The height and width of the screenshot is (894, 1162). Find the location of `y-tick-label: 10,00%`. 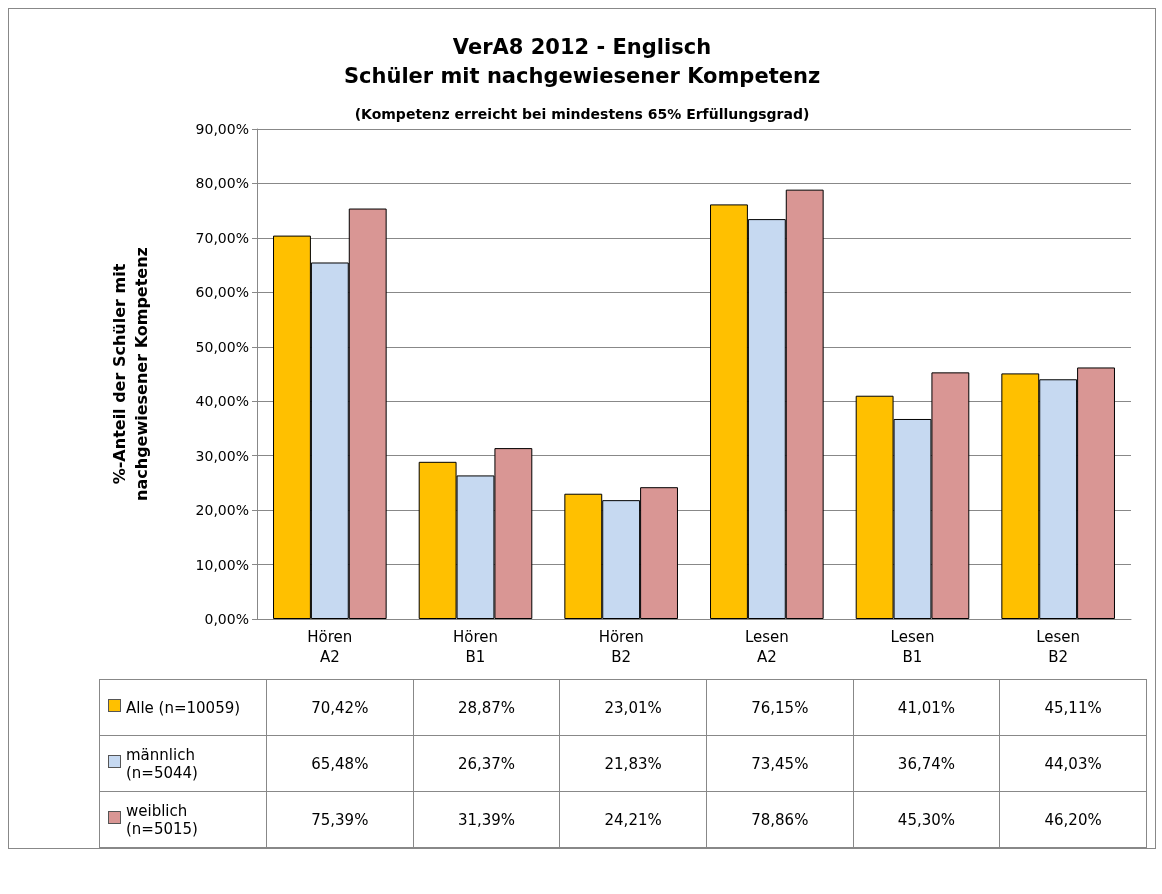

y-tick-label: 10,00% is located at coordinates (222, 564).